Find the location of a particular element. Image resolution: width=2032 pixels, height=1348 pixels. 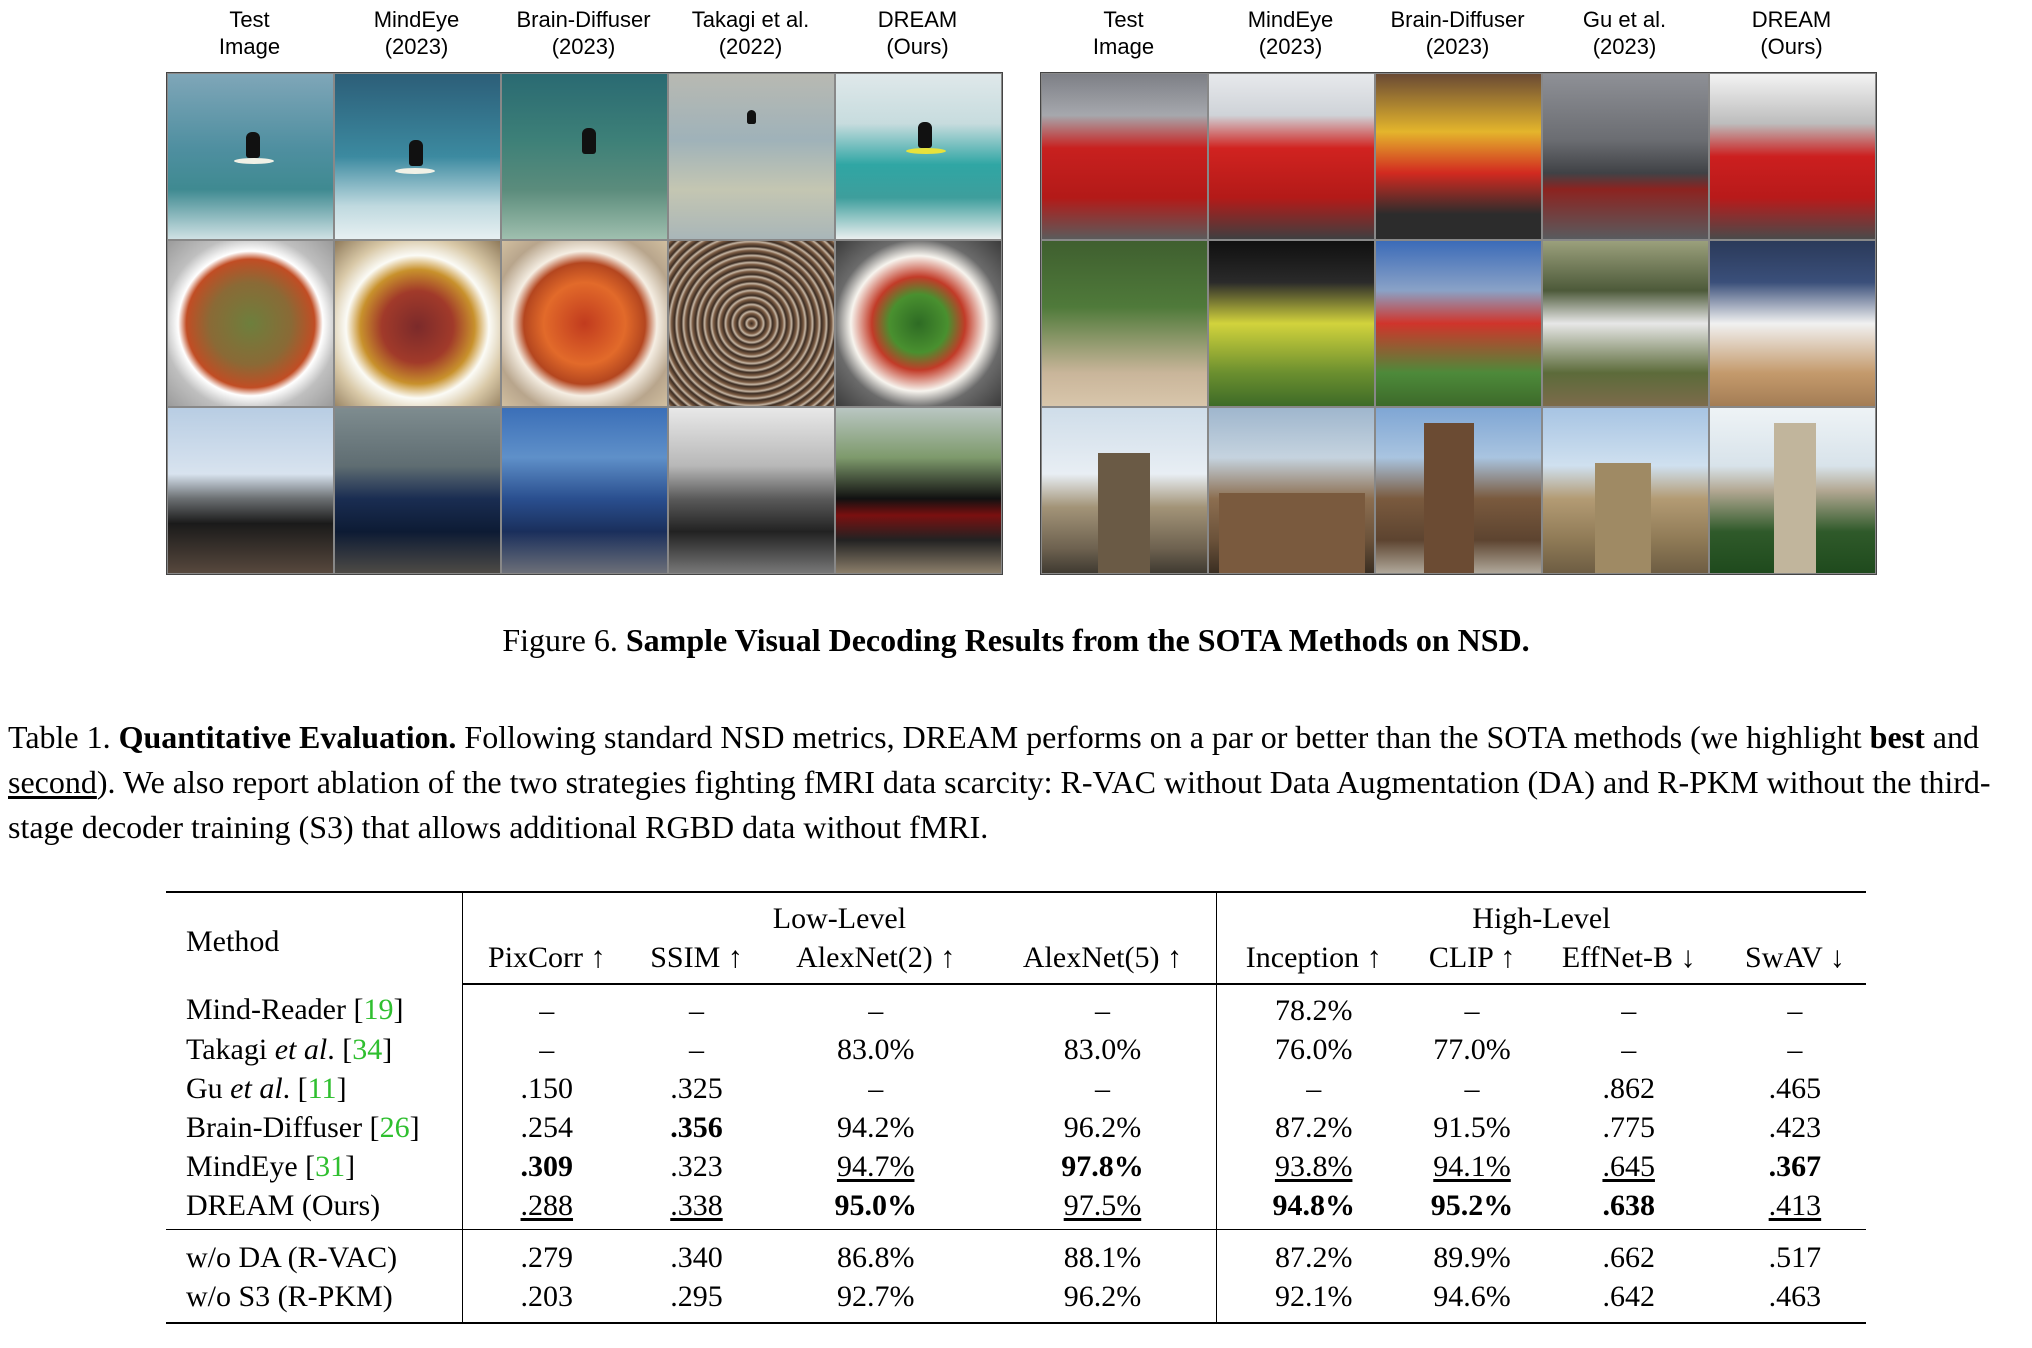

high-level-header: High-Level is located at coordinates (1540, 914).